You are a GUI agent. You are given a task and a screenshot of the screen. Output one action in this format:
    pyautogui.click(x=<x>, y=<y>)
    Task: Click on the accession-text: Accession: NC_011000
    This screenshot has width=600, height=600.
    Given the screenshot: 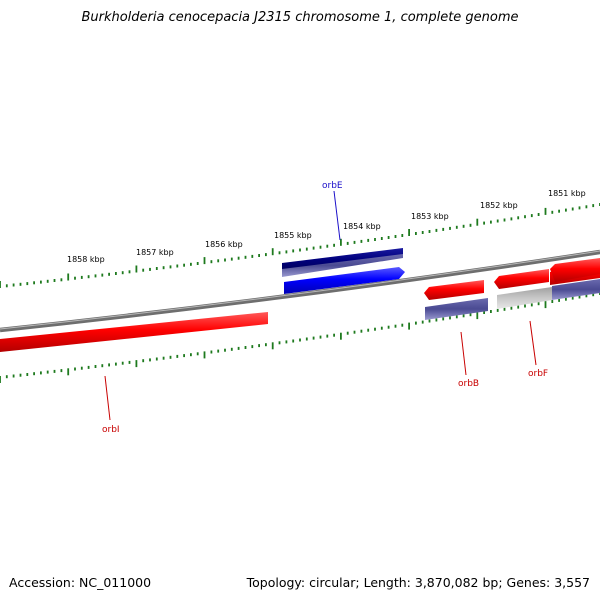 What is the action you would take?
    pyautogui.click(x=80, y=582)
    